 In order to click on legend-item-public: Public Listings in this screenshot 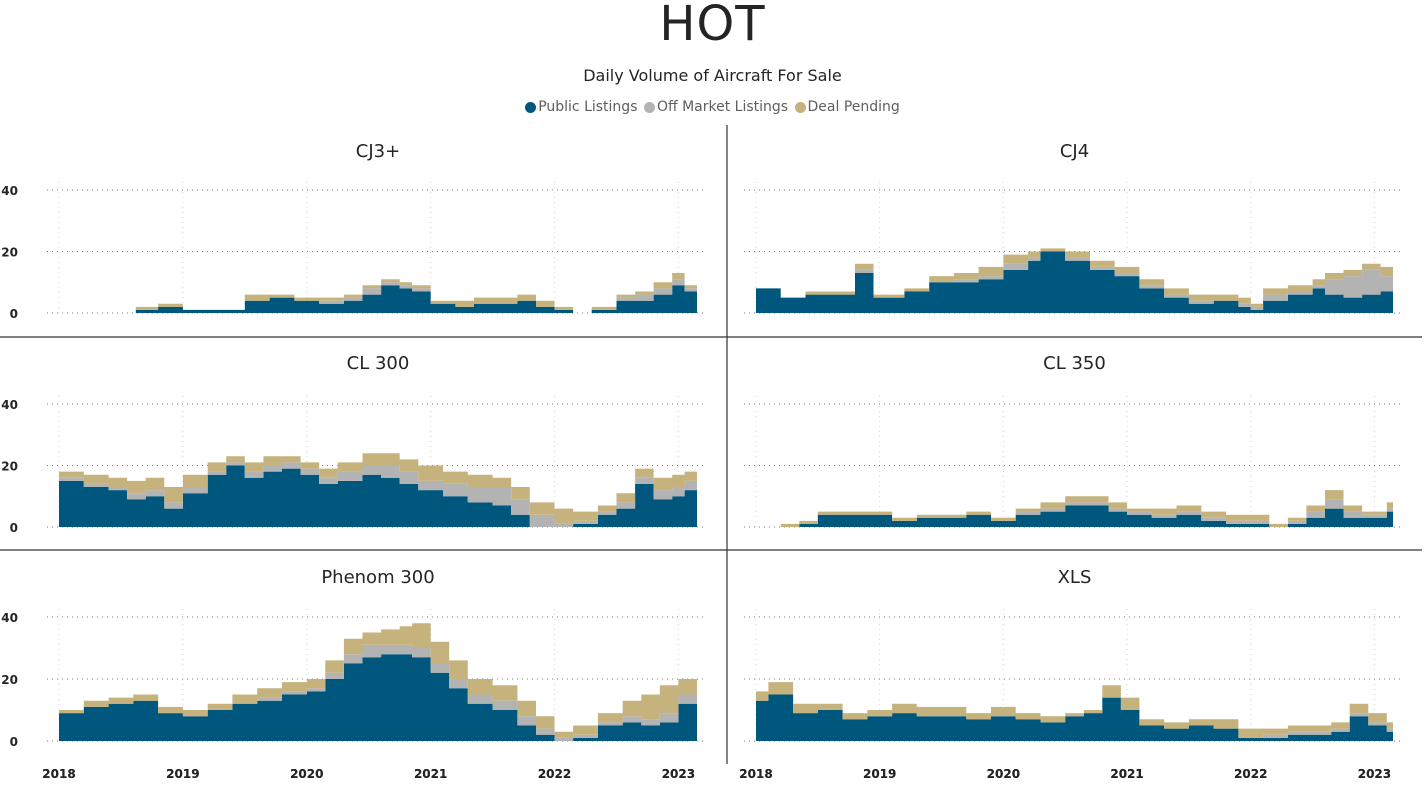, I will do `click(581, 107)`.